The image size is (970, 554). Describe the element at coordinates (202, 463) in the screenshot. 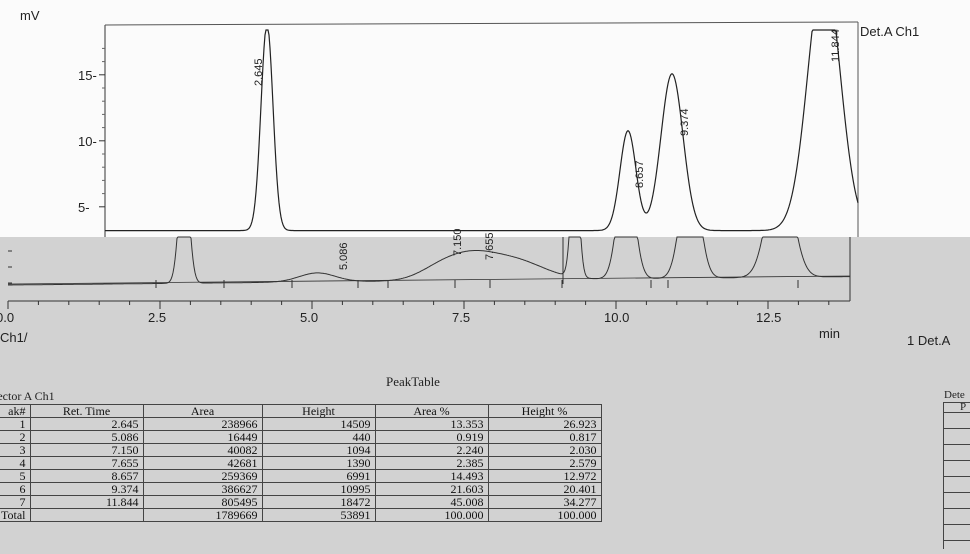

I see `table-cell: 42681` at that location.